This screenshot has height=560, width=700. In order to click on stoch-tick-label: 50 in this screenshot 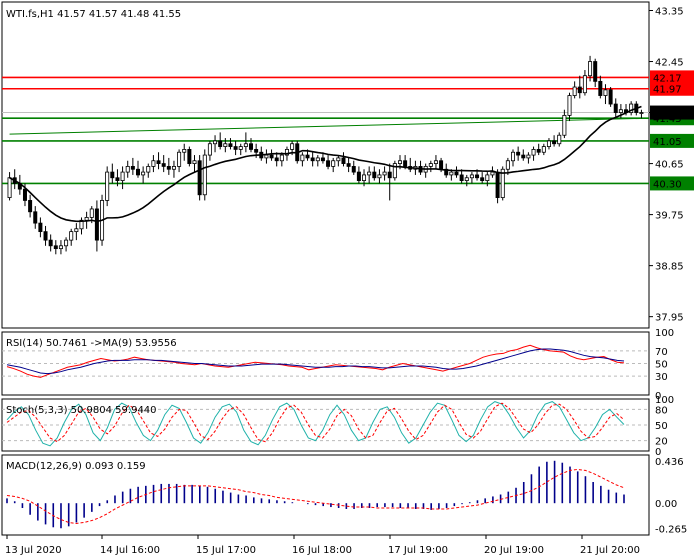, I will do `click(661, 426)`.